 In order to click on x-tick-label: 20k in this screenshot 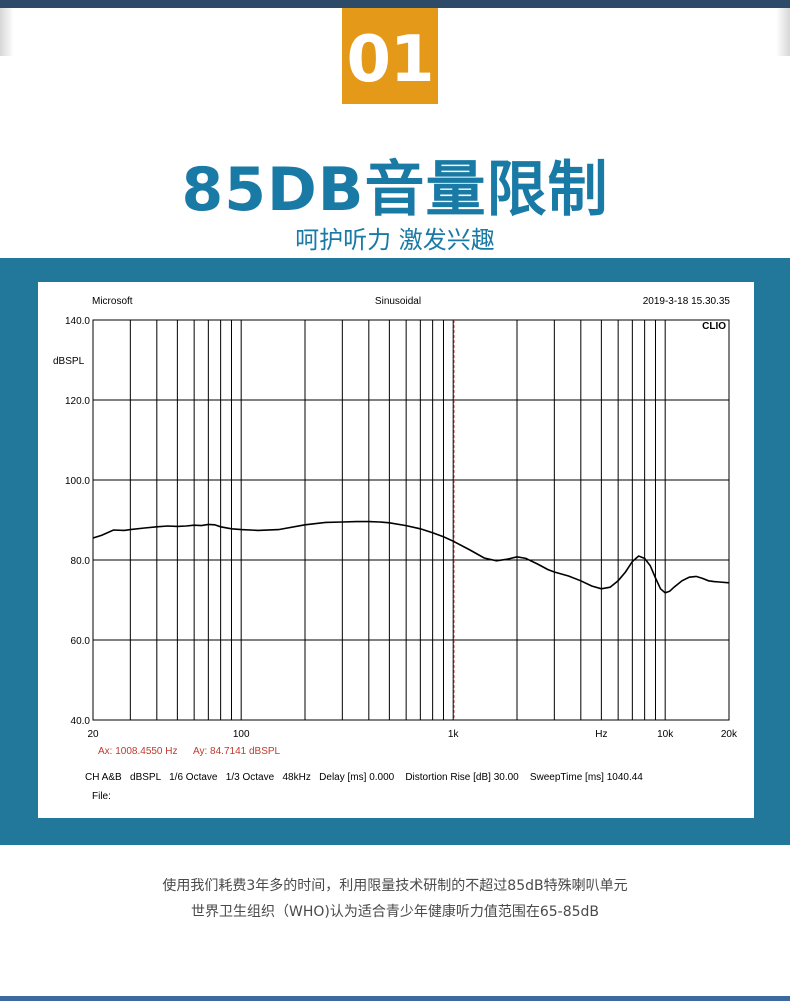, I will do `click(729, 734)`.